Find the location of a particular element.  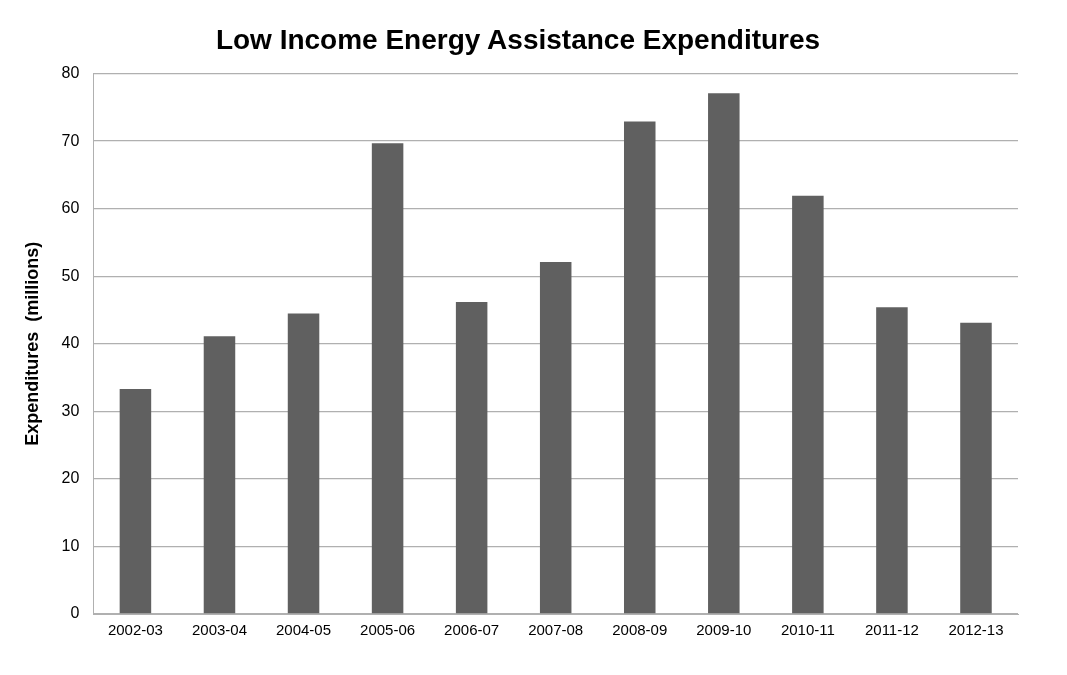

x-tick-label: 2011-12 is located at coordinates (891, 630).